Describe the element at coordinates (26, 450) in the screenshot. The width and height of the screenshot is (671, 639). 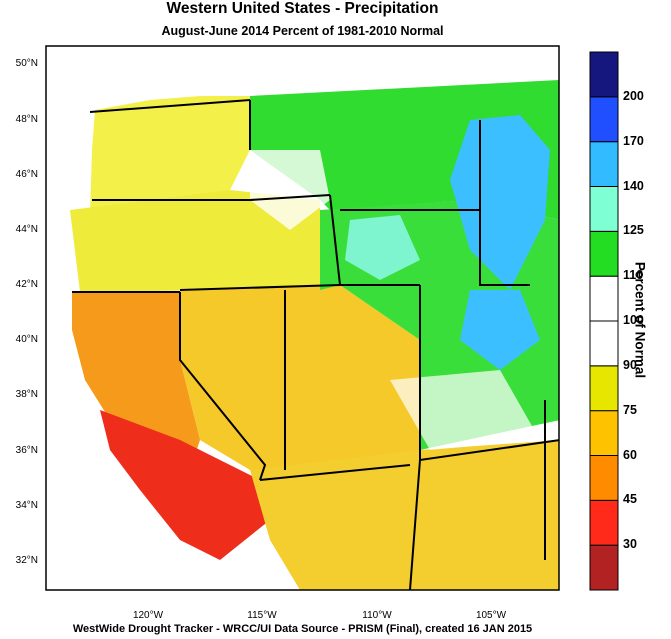
I see `latitude-label: 36°N` at that location.